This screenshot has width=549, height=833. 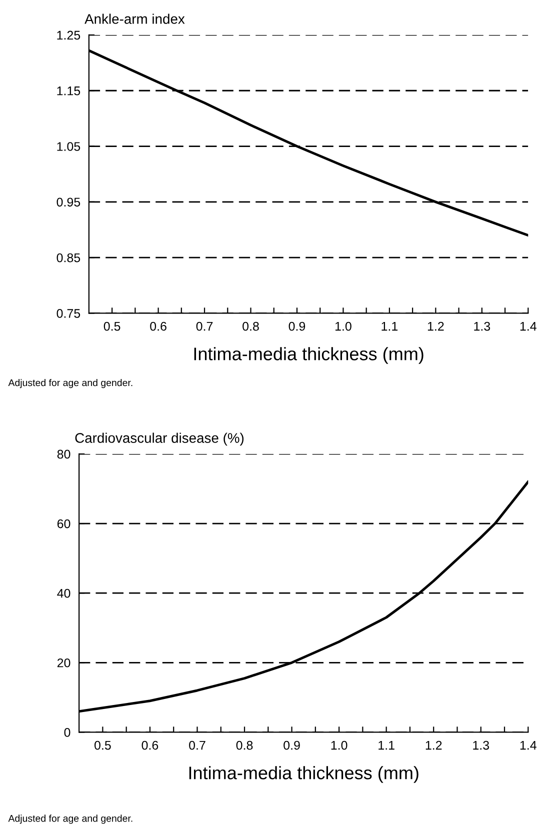 I want to click on y-tick-label: 20, so click(x=63, y=663).